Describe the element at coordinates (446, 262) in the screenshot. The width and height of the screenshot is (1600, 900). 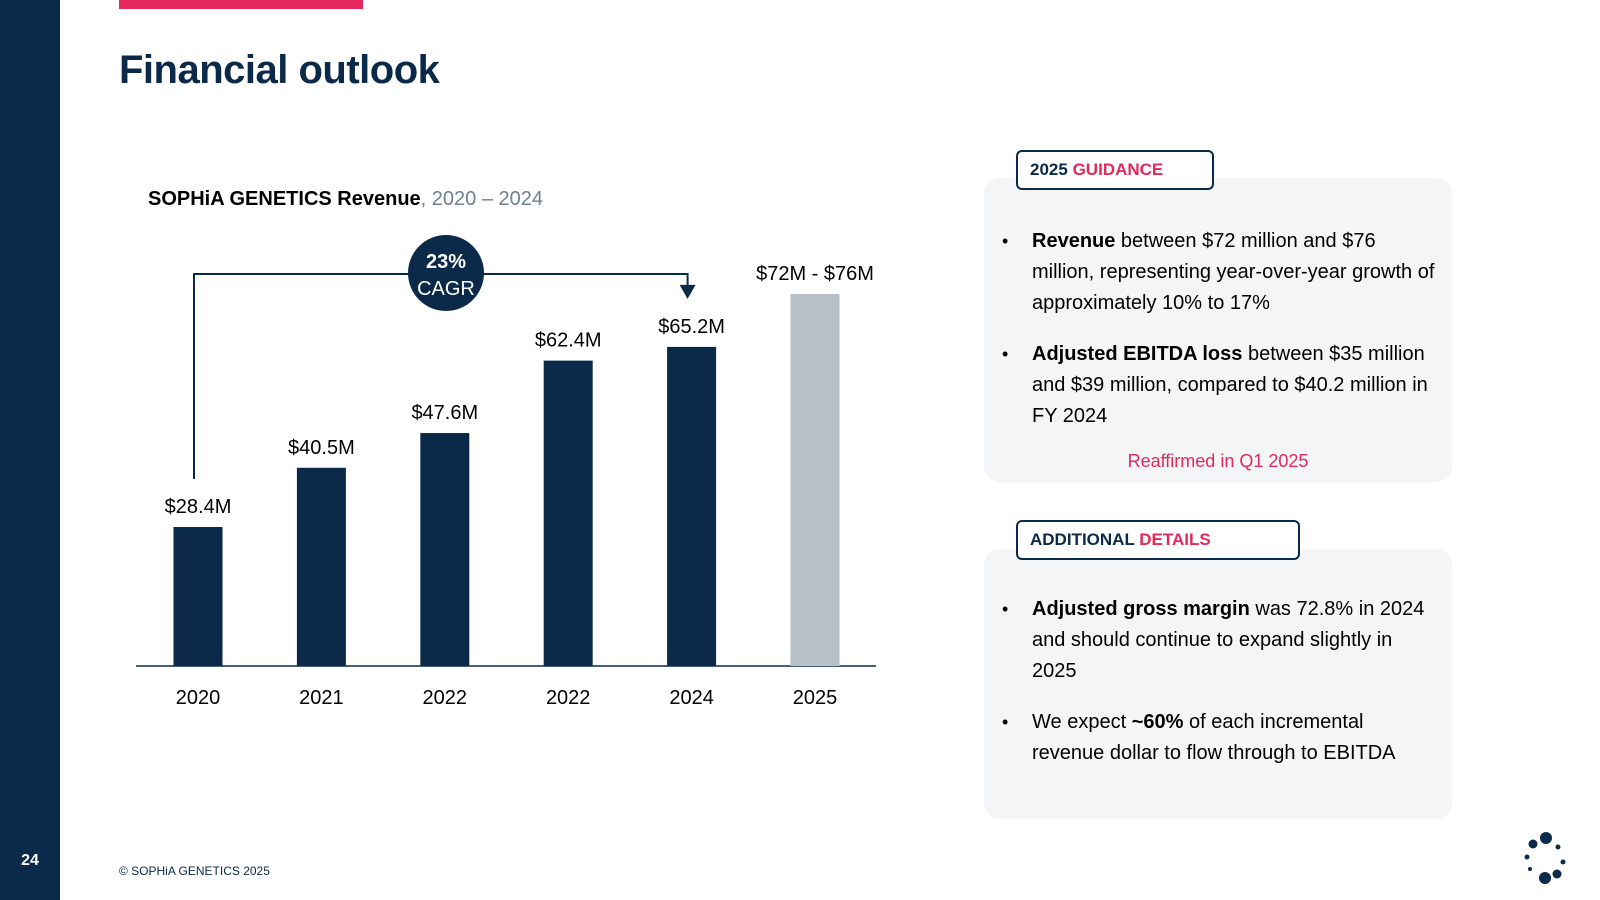
I see `cagr-value: 23%` at that location.